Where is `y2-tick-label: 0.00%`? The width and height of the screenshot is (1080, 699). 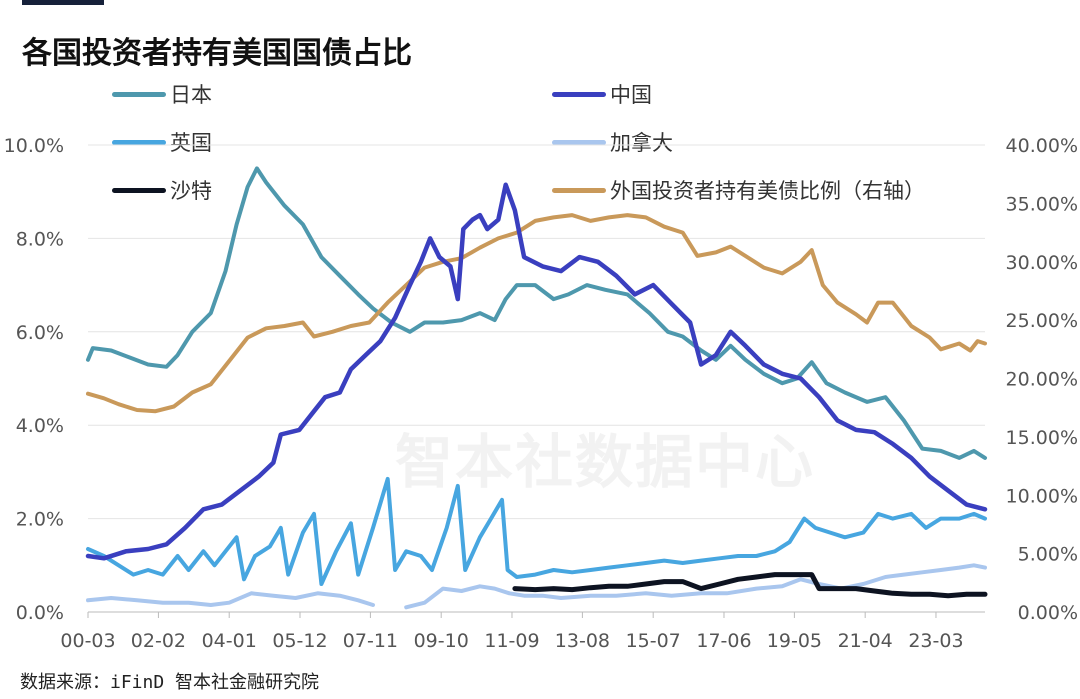
y2-tick-label: 0.00% is located at coordinates (1048, 613).